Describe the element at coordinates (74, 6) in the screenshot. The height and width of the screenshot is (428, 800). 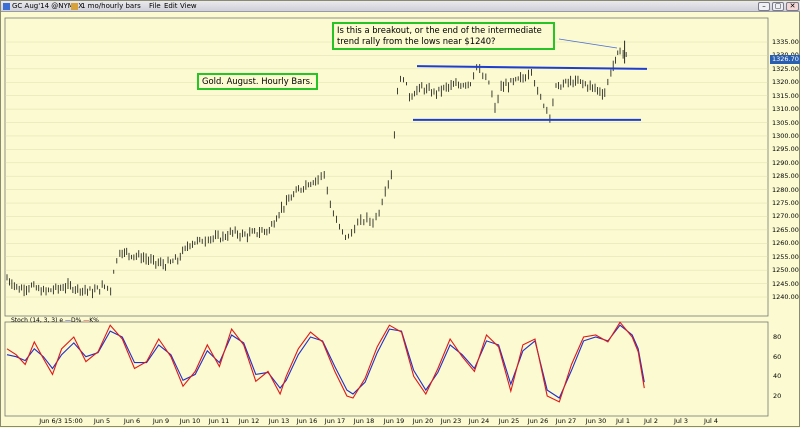
I see `period-icon` at that location.